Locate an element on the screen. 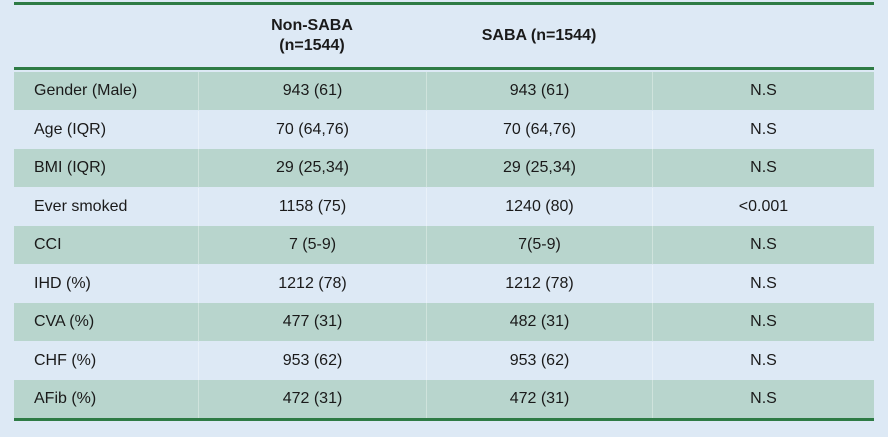 Image resolution: width=888 pixels, height=437 pixels. header-non-saba-line2: (n=1544) is located at coordinates (312, 45).